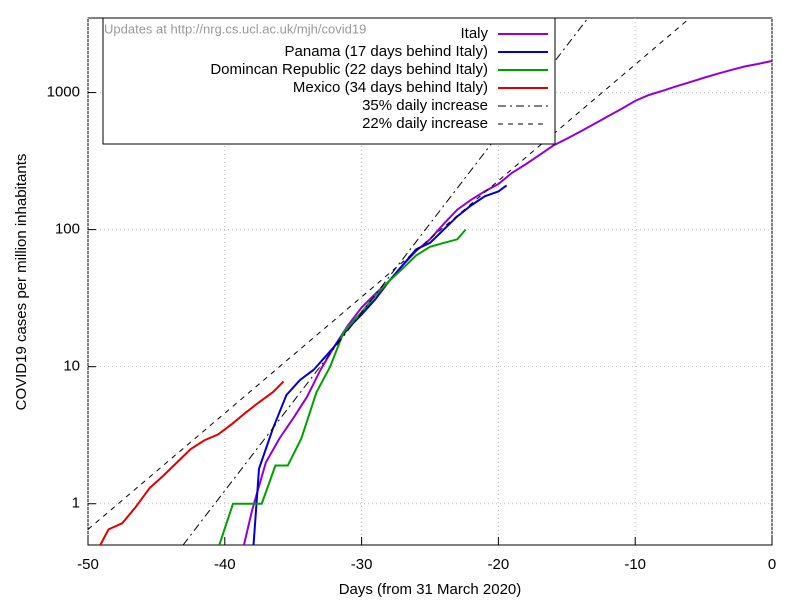 This screenshot has height=605, width=800. What do you see at coordinates (430, 589) in the screenshot?
I see `x-axis-label: Days (from 31 March 2020)` at bounding box center [430, 589].